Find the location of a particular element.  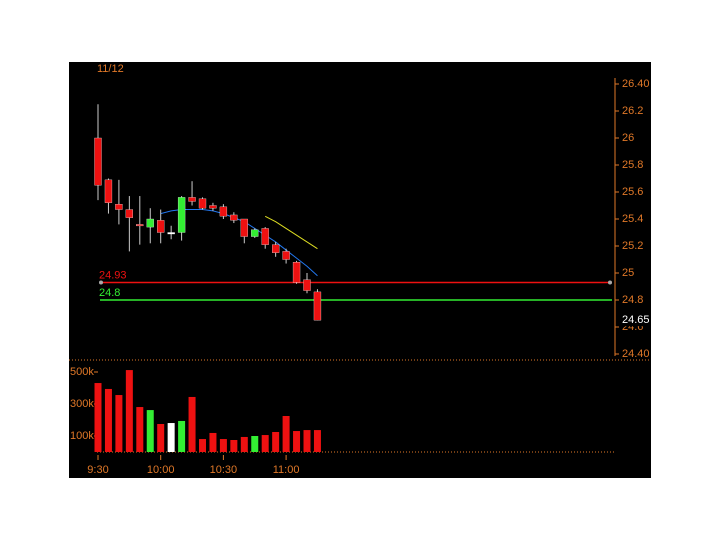

y-tick-label: 25 is located at coordinates (628, 273).